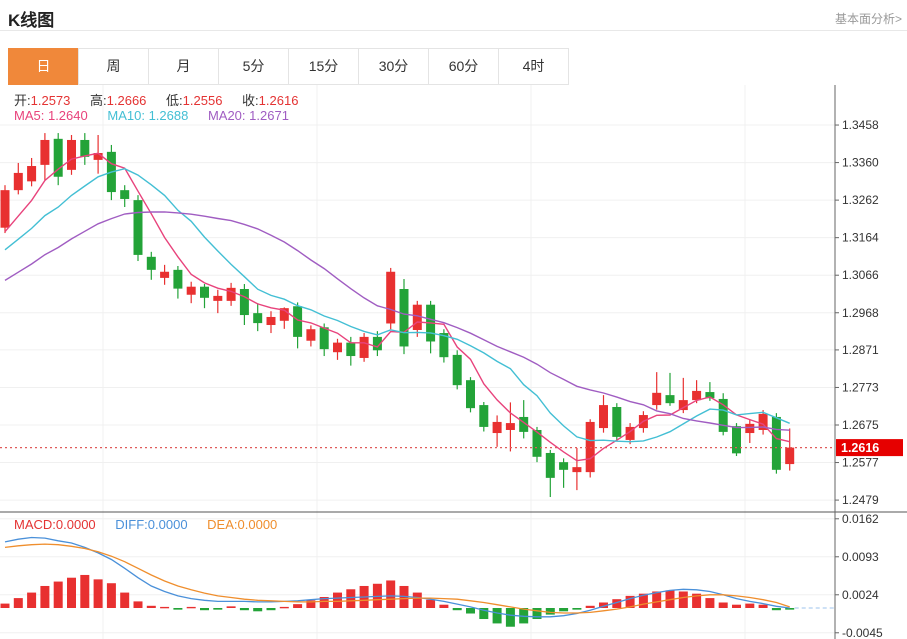  What do you see at coordinates (397, 600) in the screenshot?
I see `macd-histogram` at bounding box center [397, 600].